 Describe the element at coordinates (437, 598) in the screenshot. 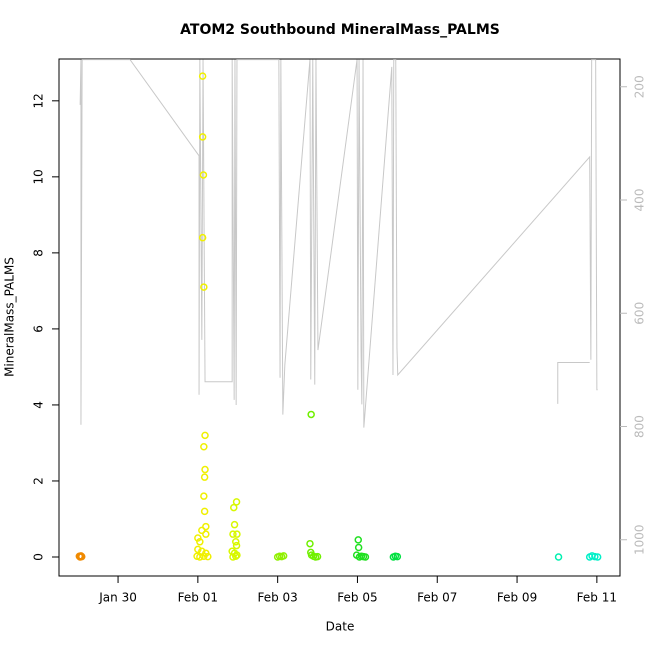

I see `x-tick-label: Feb 07` at that location.